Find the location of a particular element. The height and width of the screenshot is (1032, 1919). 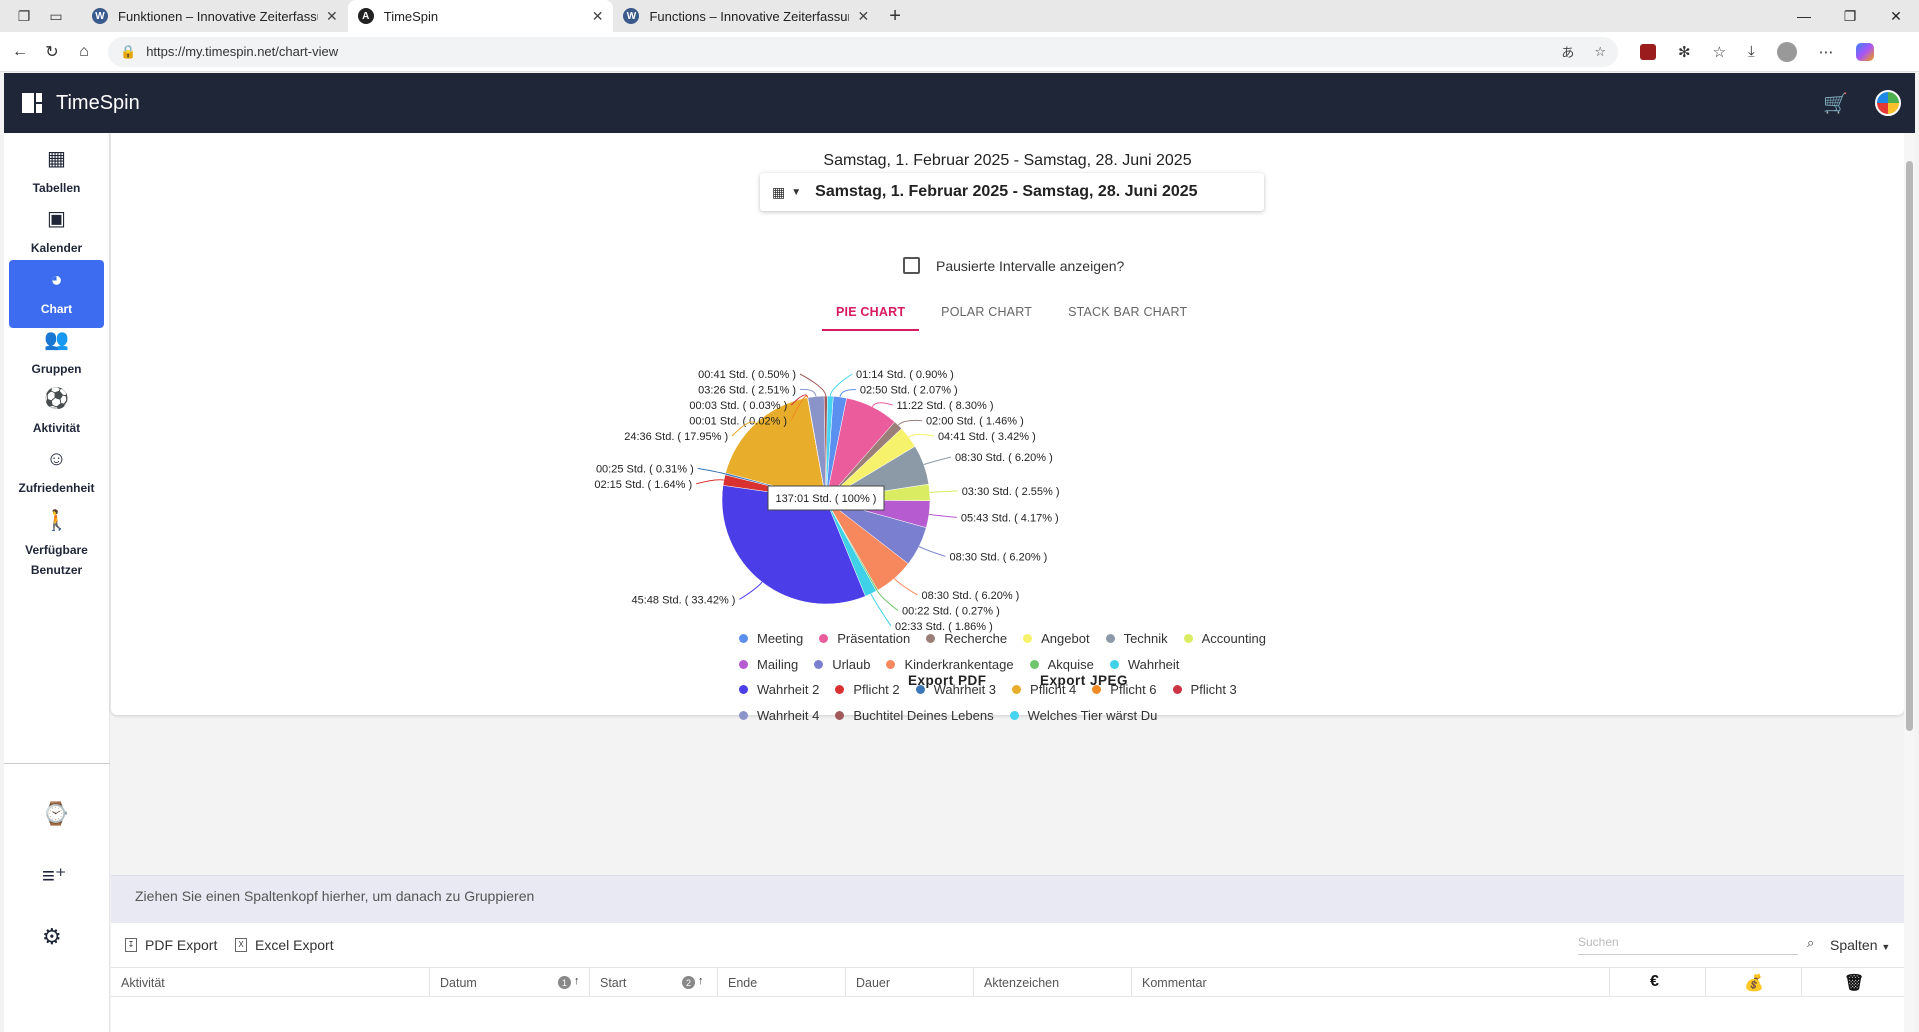

sidebar-item-aktivitaet: ⚽ Aktivität is located at coordinates (56, 411).